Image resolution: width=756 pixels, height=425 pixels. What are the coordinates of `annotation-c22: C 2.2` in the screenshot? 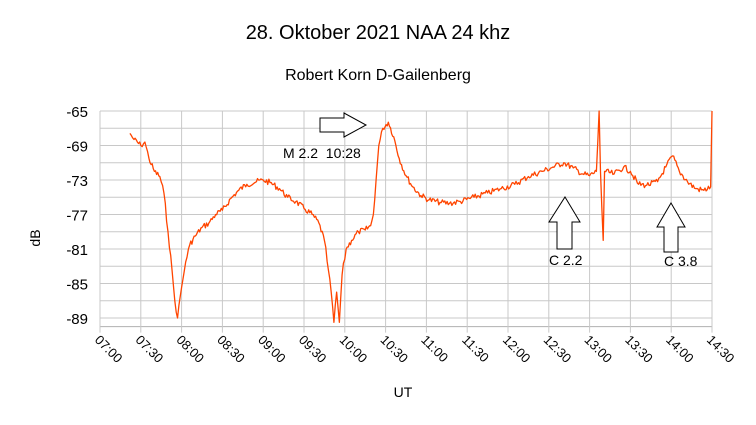 It's located at (566, 260).